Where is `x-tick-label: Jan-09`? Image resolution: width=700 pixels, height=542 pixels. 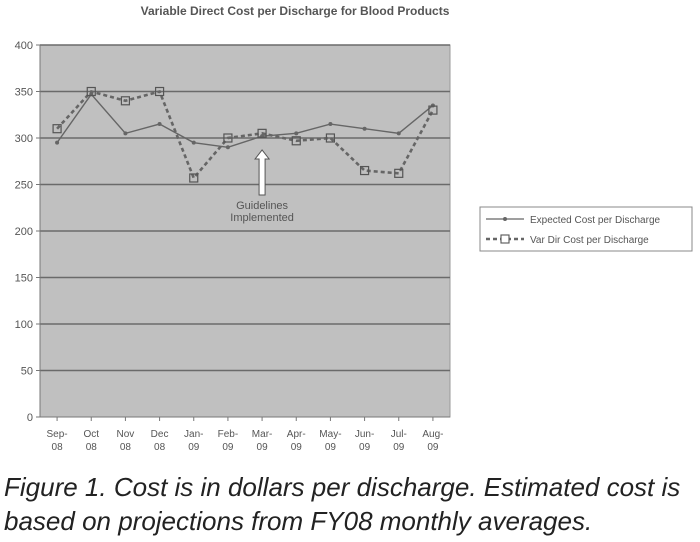
x-tick-label: Jan-09 is located at coordinates (193, 441).